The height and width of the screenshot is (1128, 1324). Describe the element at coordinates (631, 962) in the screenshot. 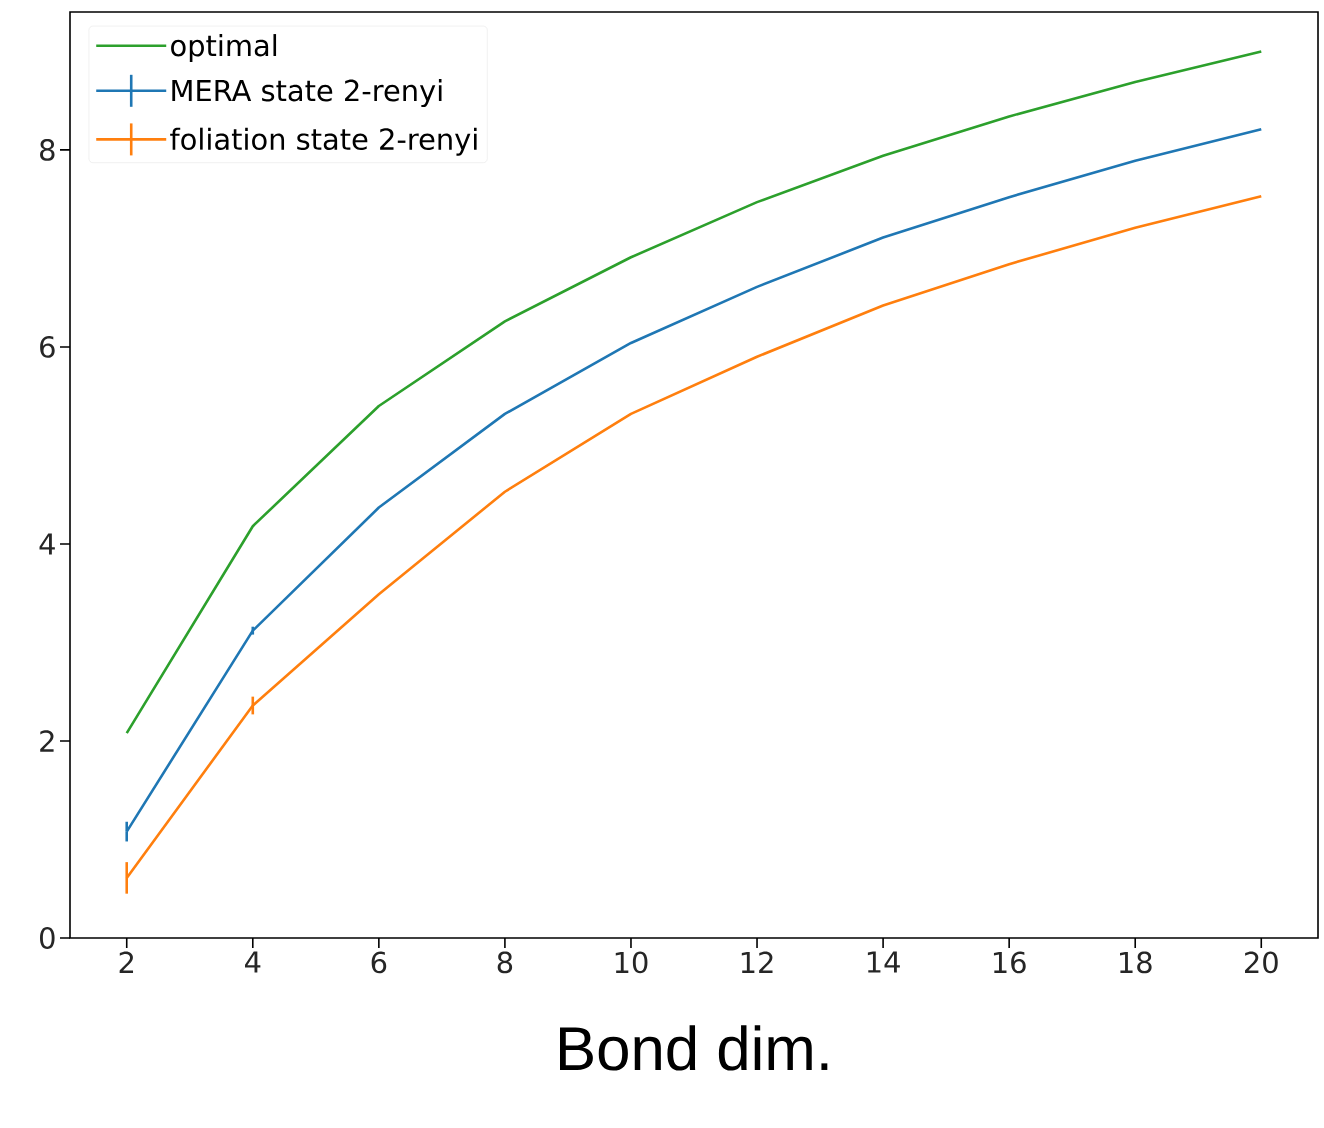

I see `x-tick-label: 10` at that location.